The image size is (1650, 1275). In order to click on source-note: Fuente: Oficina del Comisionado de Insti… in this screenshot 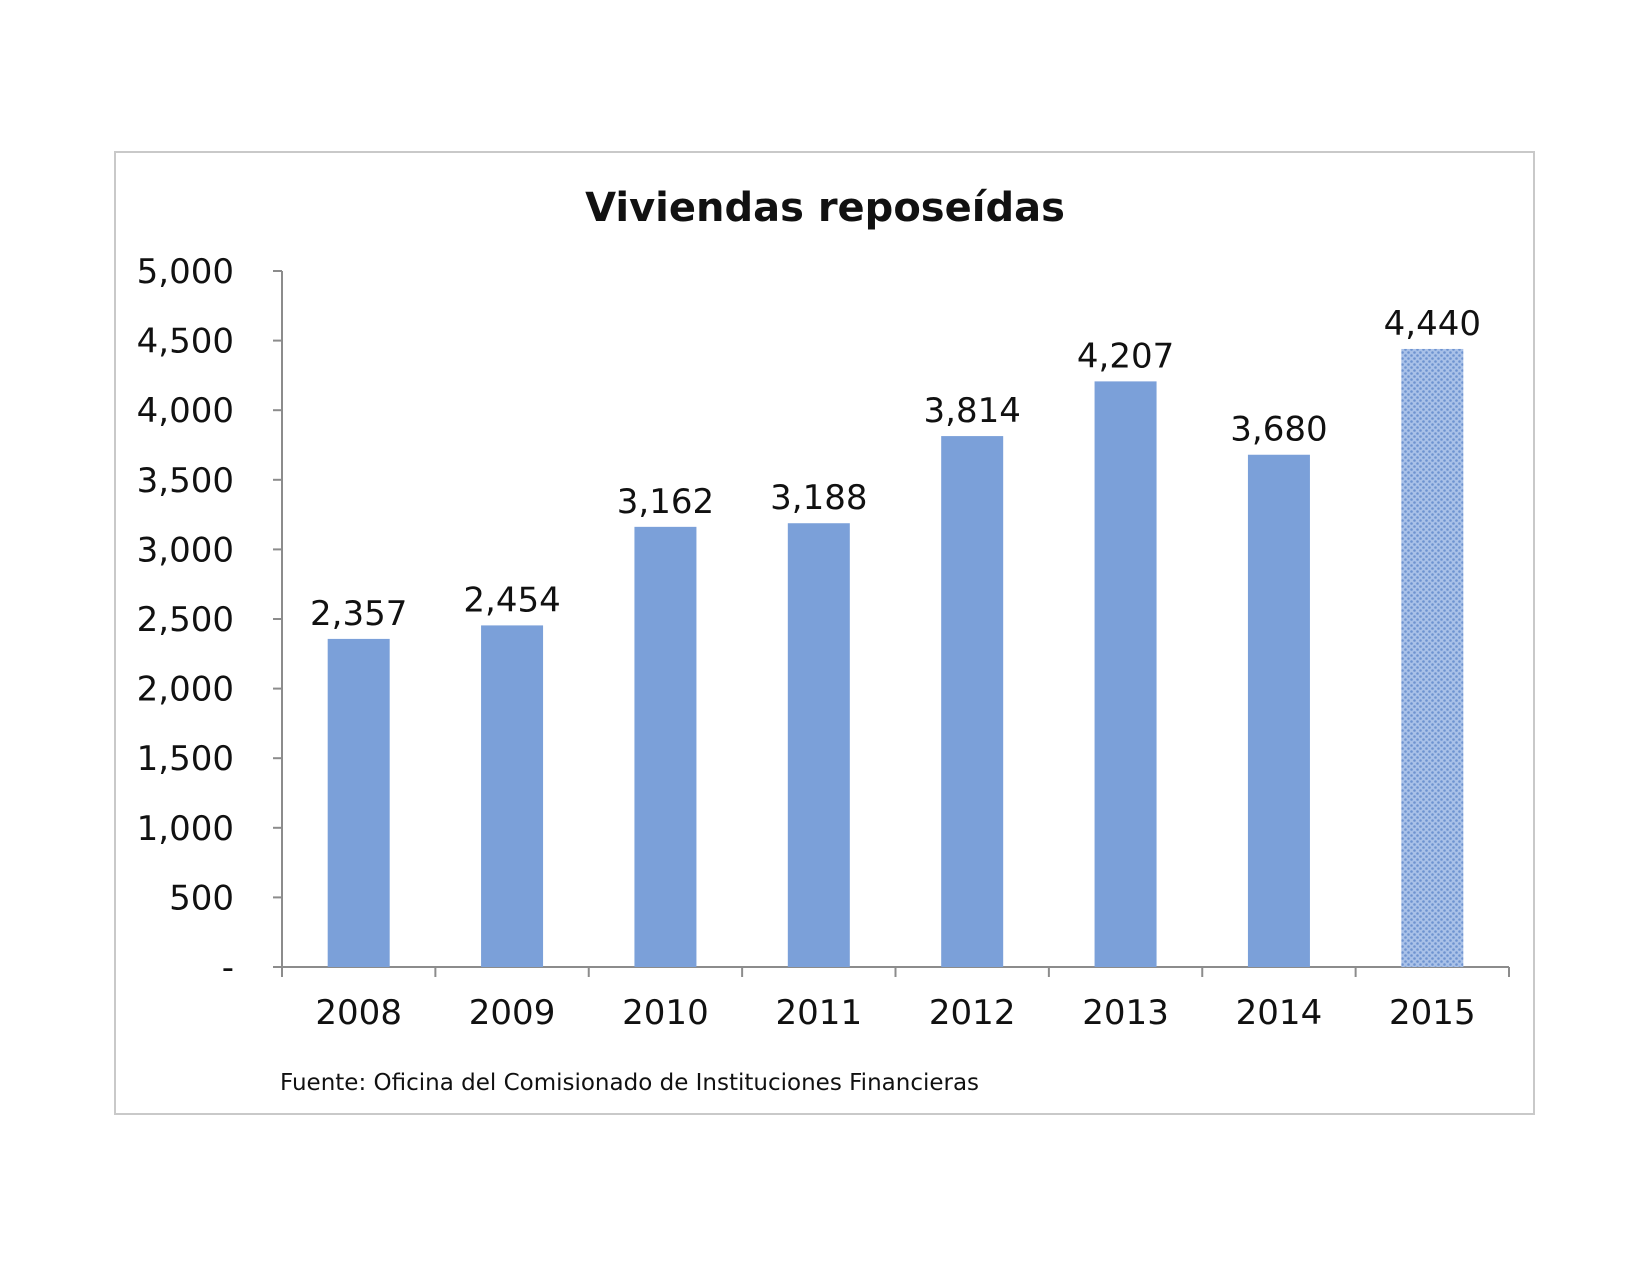, I will do `click(629, 1083)`.